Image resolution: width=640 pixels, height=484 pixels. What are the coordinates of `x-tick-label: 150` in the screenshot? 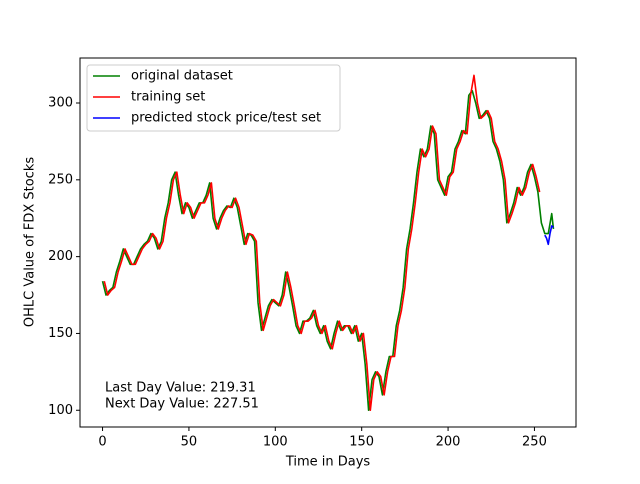 It's located at (361, 442).